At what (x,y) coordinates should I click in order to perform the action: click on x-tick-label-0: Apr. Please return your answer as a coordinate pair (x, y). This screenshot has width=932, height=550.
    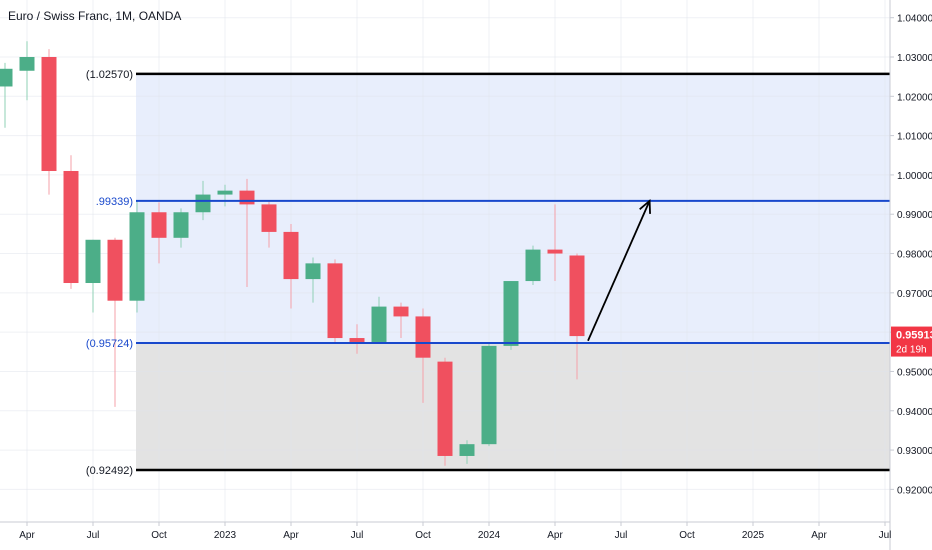
    Looking at the image, I should click on (27, 535).